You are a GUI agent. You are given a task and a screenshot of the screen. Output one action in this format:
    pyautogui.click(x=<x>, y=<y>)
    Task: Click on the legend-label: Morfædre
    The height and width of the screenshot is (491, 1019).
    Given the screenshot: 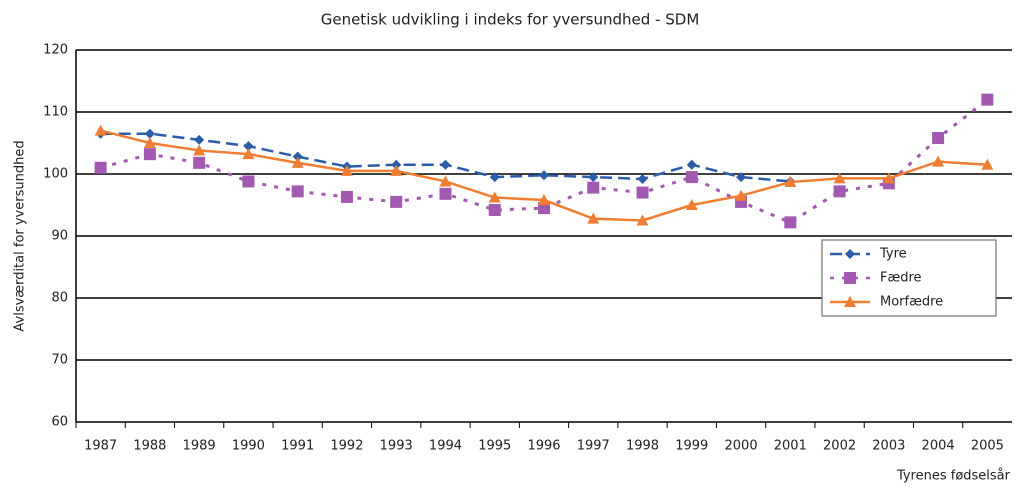 What is the action you would take?
    pyautogui.click(x=911, y=302)
    